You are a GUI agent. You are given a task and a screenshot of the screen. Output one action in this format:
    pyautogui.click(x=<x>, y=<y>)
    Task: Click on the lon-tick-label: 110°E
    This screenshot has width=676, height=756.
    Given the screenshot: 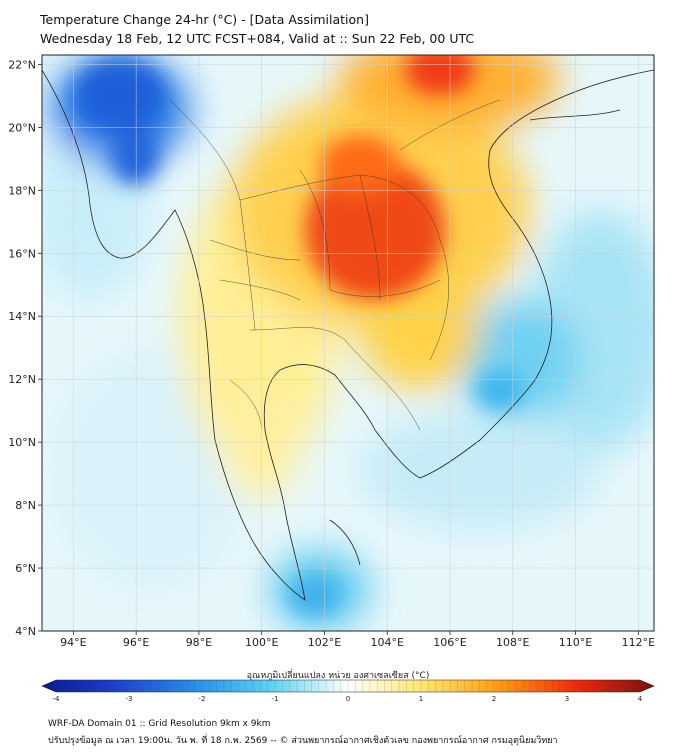 What is the action you would take?
    pyautogui.click(x=575, y=642)
    